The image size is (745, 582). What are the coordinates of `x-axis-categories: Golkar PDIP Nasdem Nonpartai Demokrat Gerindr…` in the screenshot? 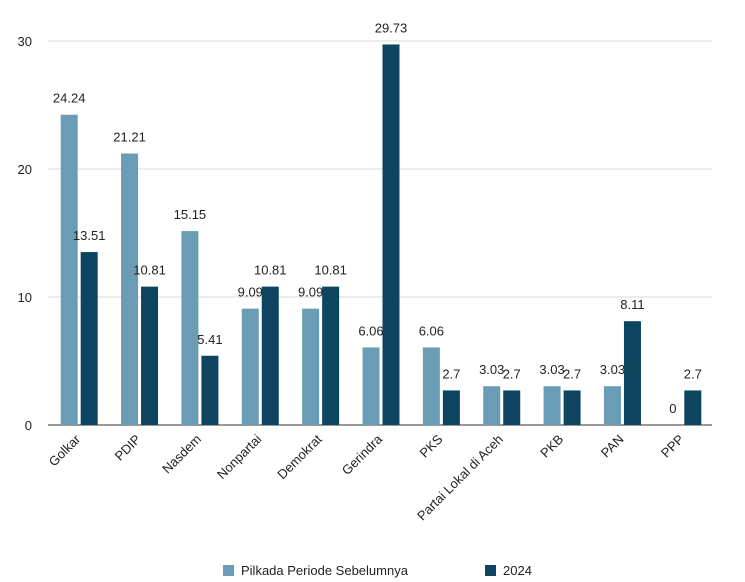 It's located at (366, 477).